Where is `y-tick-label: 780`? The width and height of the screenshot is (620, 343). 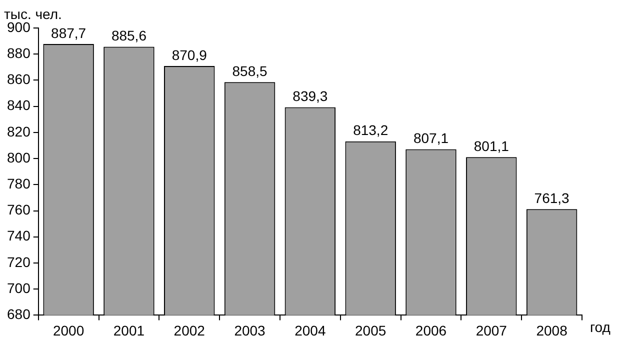
y-tick-label: 780 is located at coordinates (19, 184).